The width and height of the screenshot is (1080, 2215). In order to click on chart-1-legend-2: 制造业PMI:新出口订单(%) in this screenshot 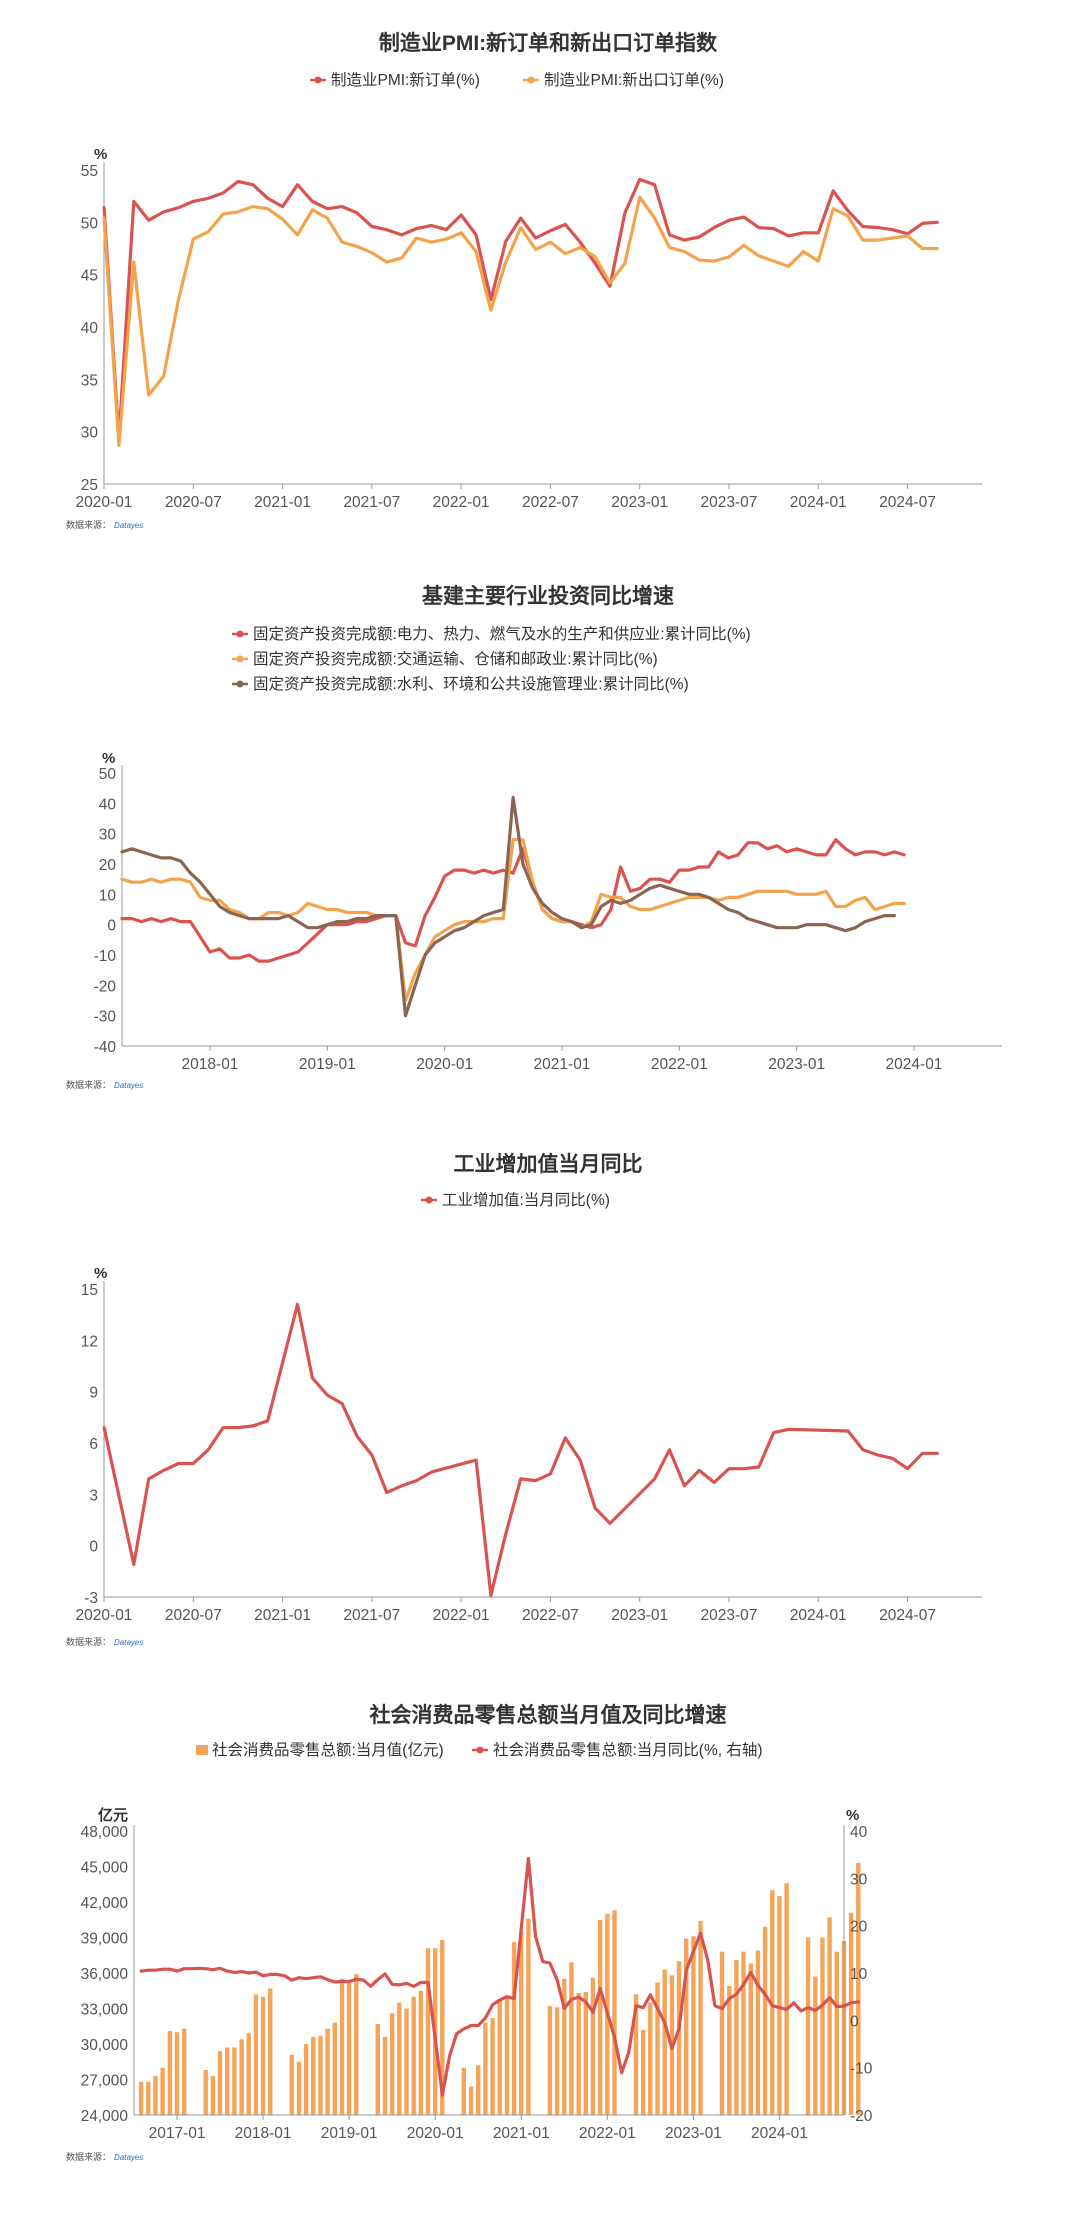, I will do `click(634, 80)`.